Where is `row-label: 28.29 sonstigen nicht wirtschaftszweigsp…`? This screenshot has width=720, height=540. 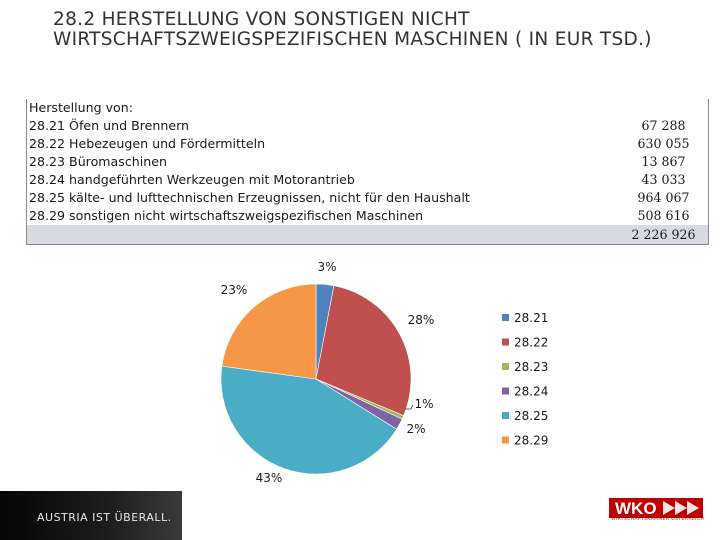 row-label: 28.29 sonstigen nicht wirtschaftszweigsp… is located at coordinates (322, 216).